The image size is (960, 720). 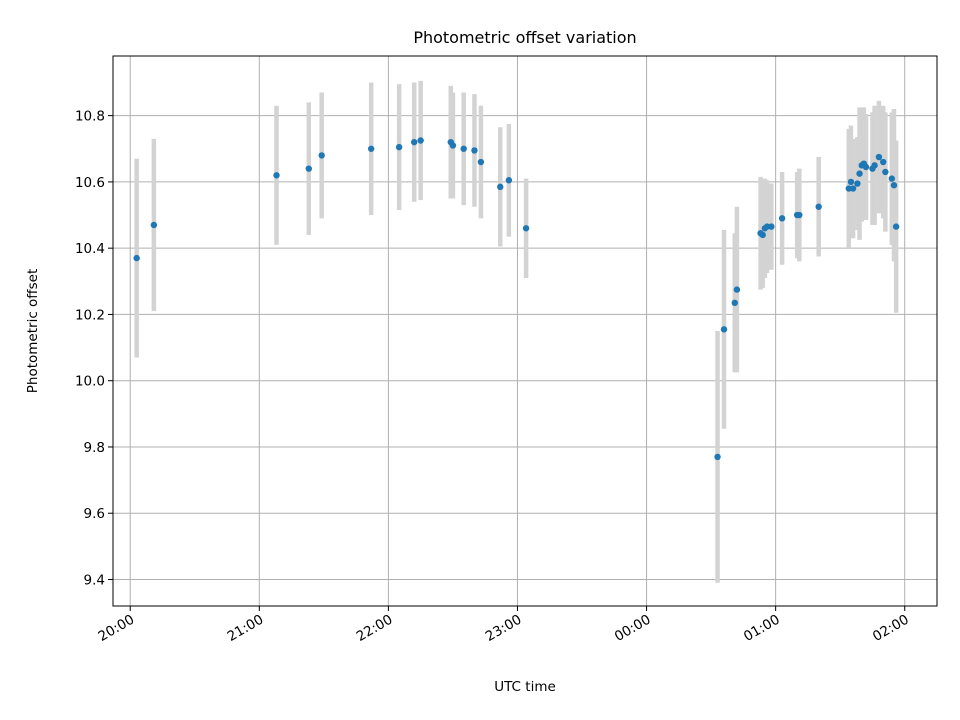 I want to click on chart-title: Photometric offset variation, so click(x=524, y=37).